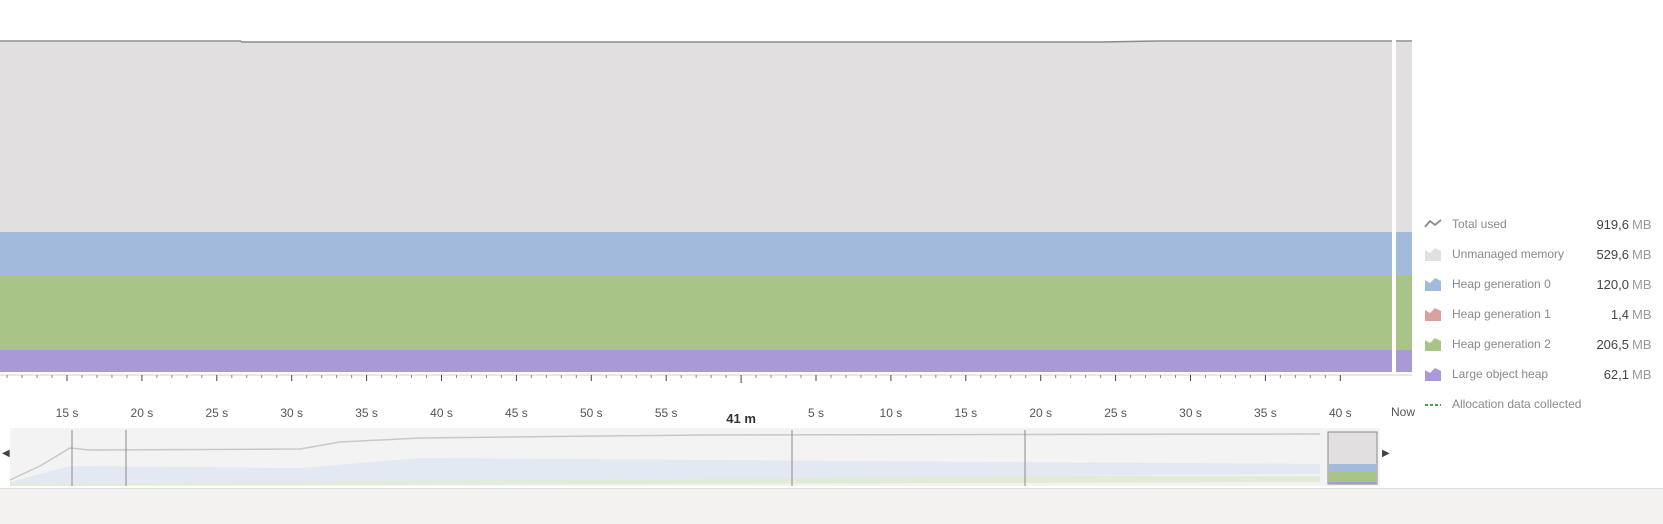  I want to click on time-axis-label: 45 s, so click(516, 413).